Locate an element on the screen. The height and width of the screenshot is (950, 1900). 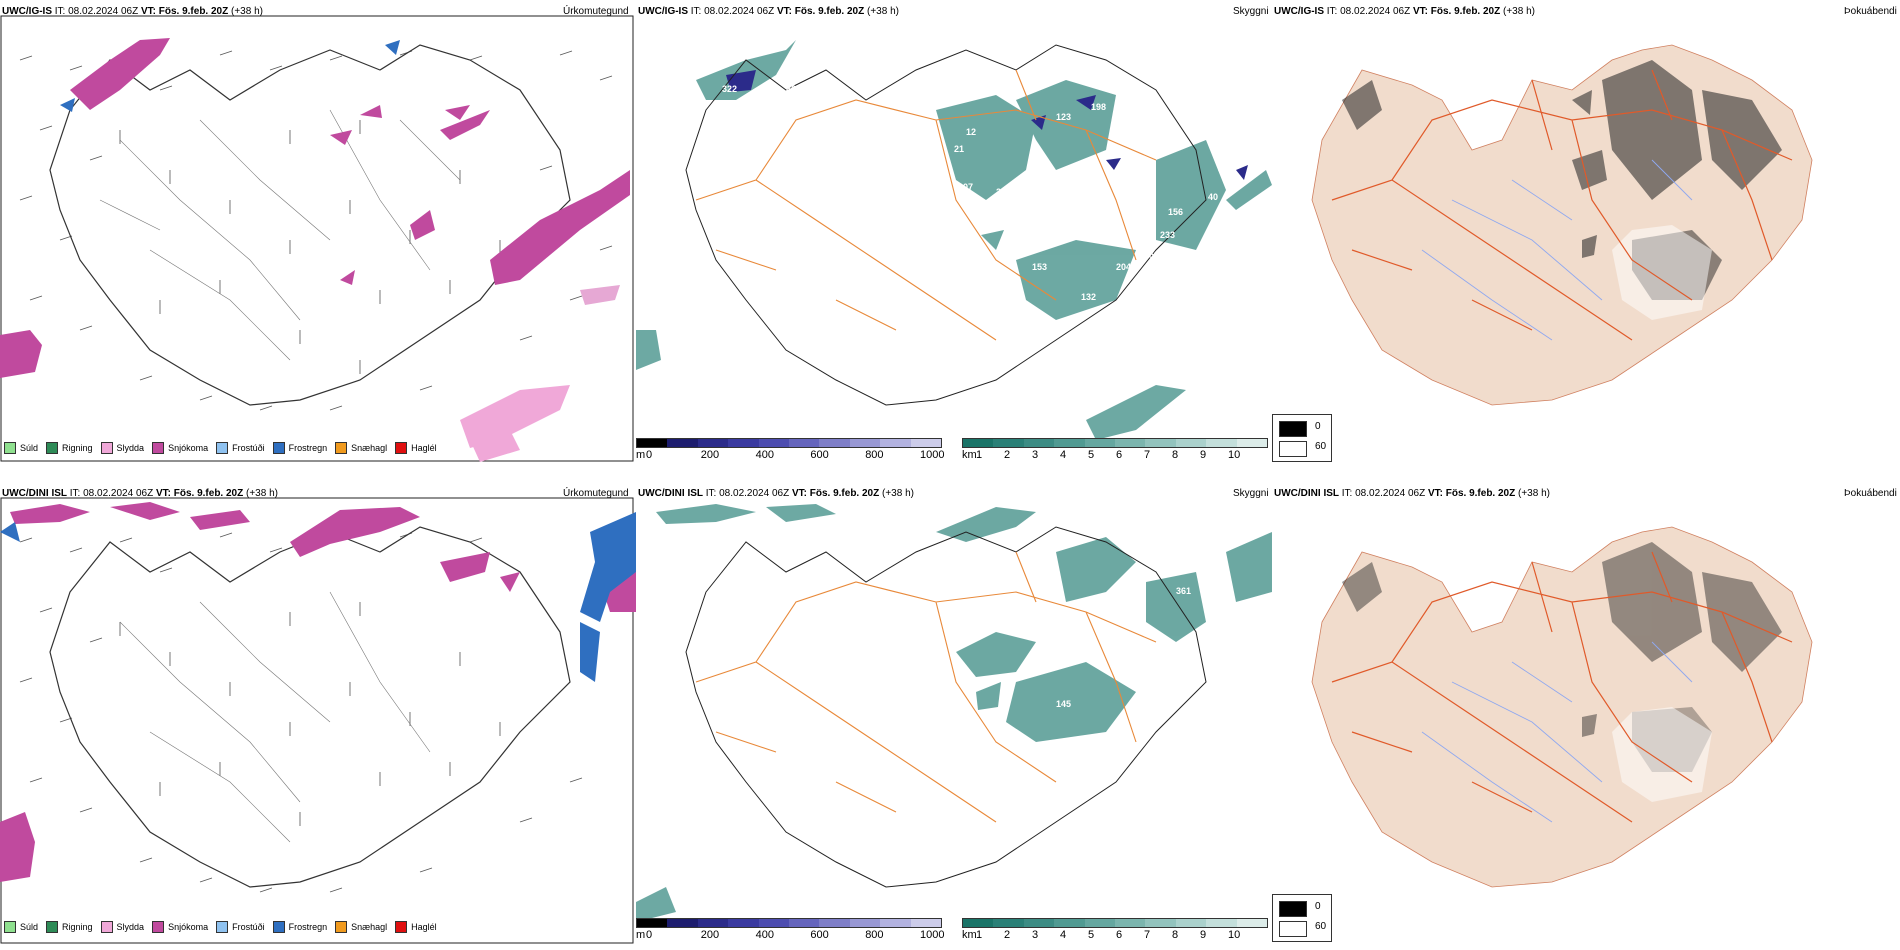
colorbar-tick: 5 is located at coordinates (1091, 935).